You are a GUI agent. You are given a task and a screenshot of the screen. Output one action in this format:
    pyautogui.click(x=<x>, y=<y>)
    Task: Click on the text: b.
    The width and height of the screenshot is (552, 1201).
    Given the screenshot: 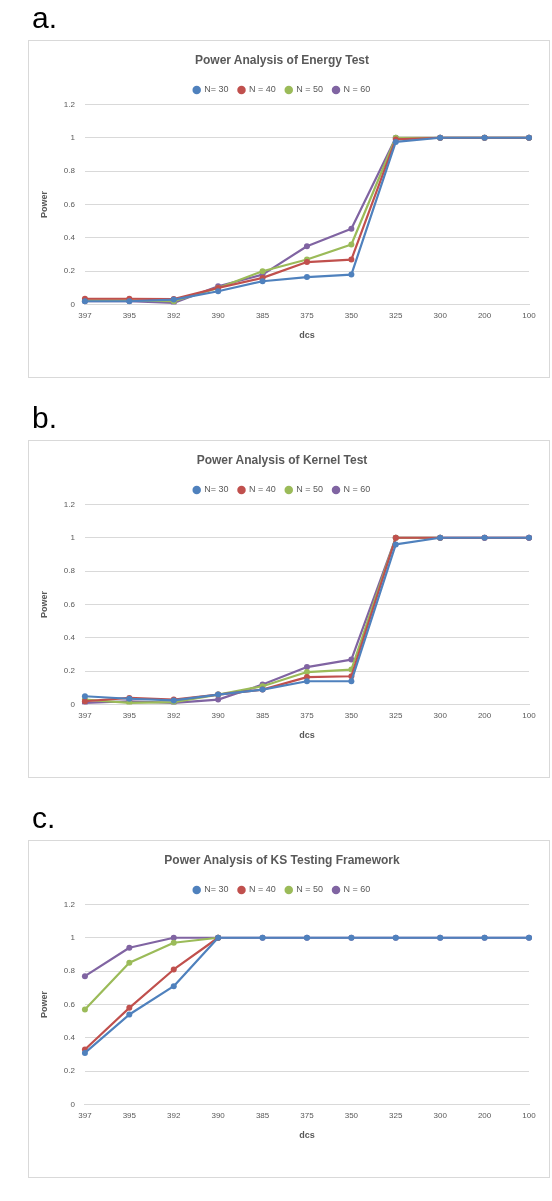 What is the action you would take?
    pyautogui.click(x=45, y=418)
    